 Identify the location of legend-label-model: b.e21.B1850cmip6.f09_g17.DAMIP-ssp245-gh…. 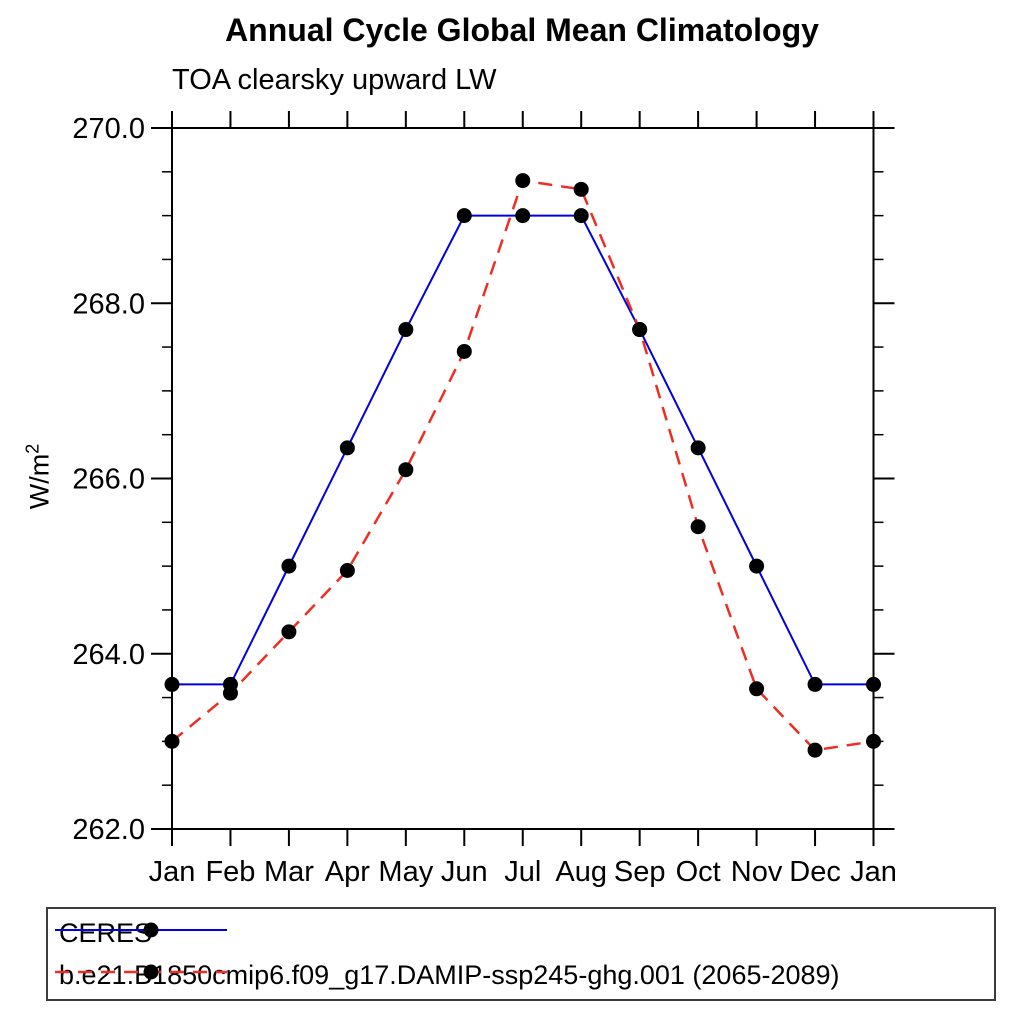
(449, 974).